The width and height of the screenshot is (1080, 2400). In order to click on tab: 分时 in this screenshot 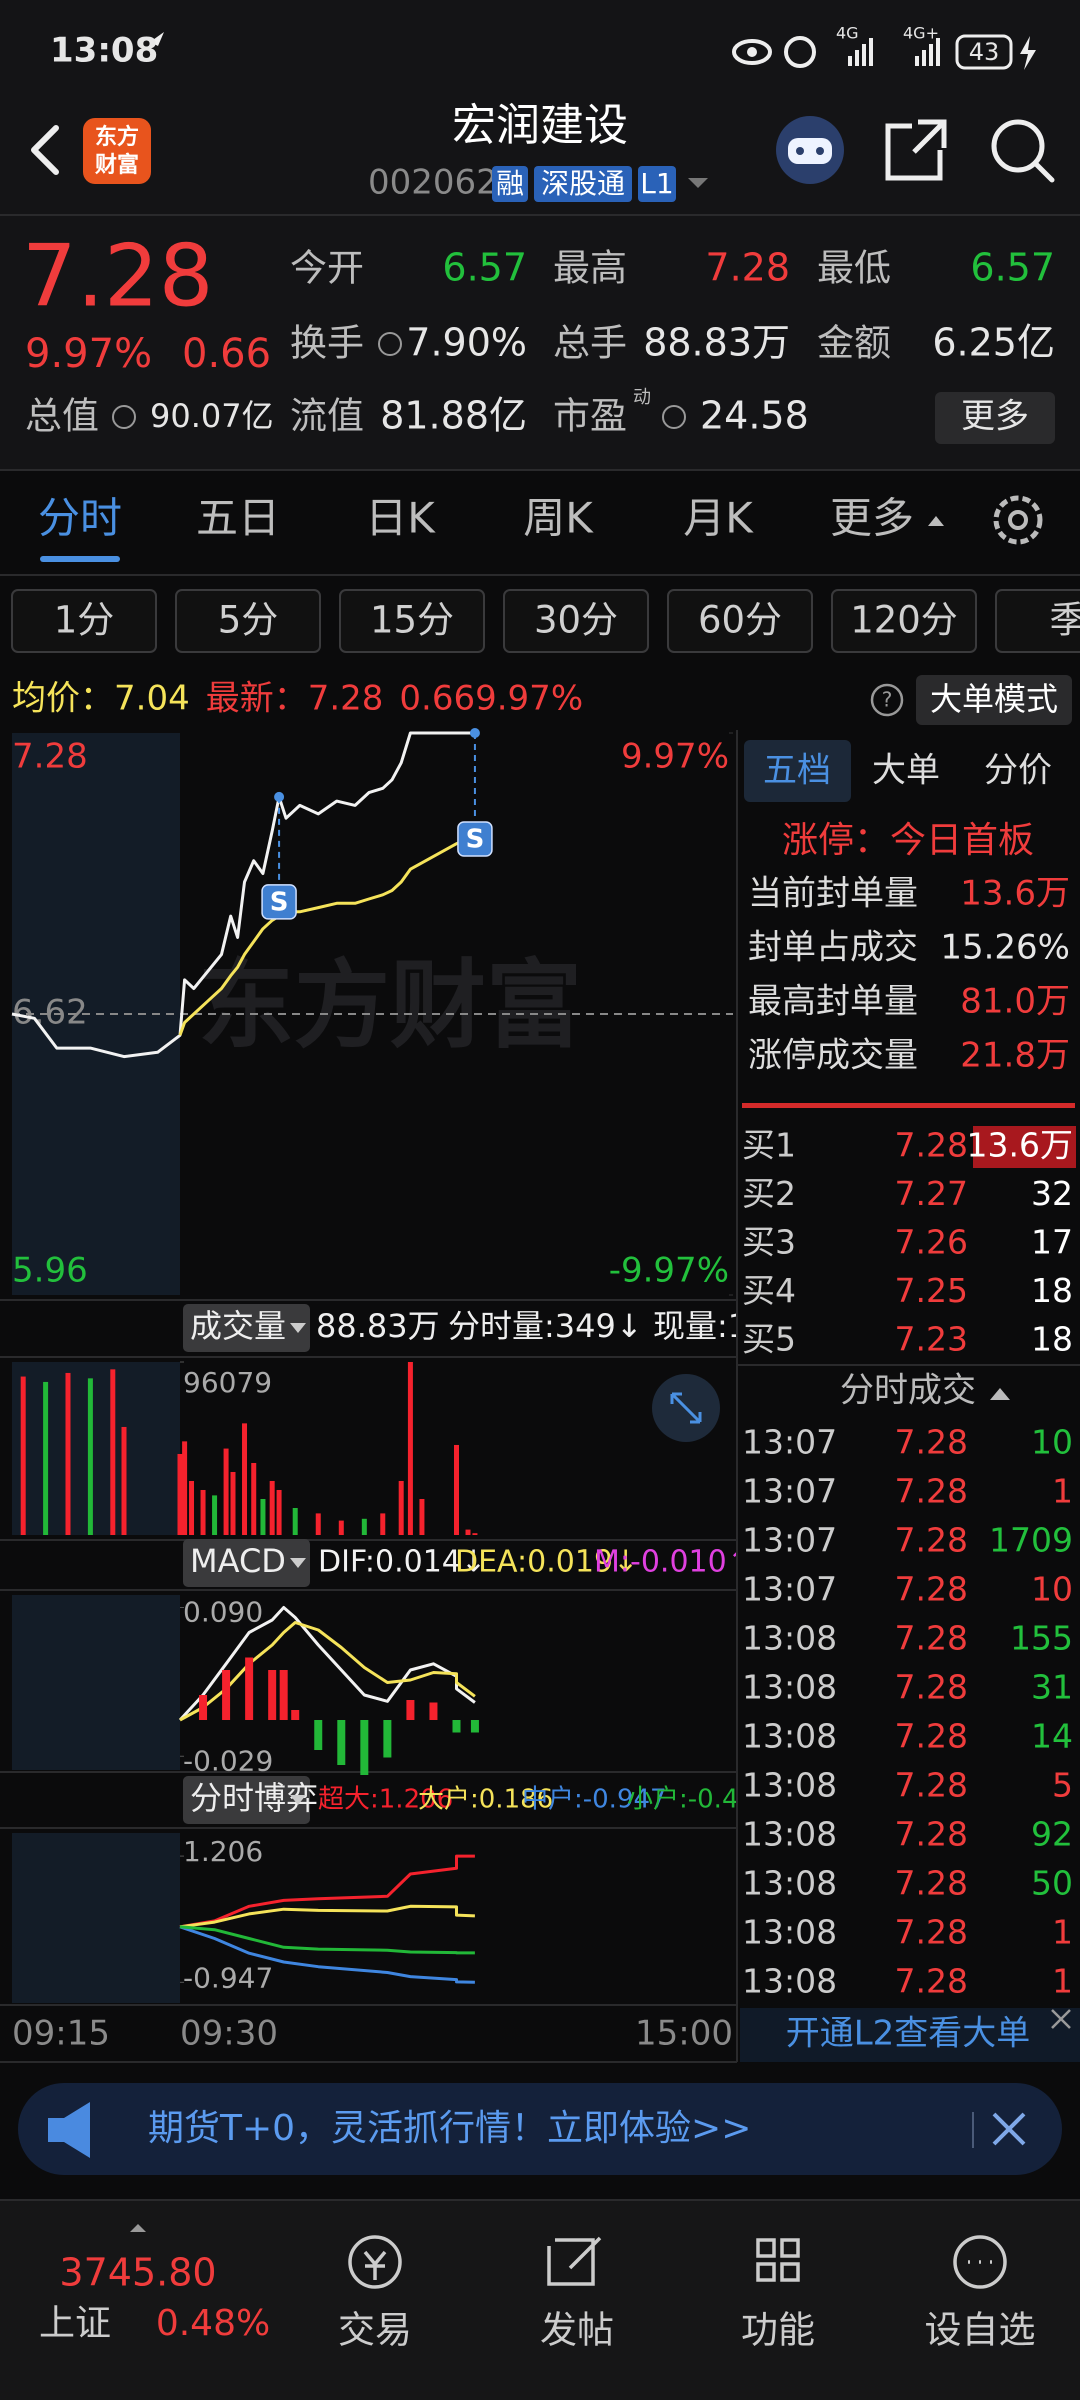, I will do `click(80, 518)`.